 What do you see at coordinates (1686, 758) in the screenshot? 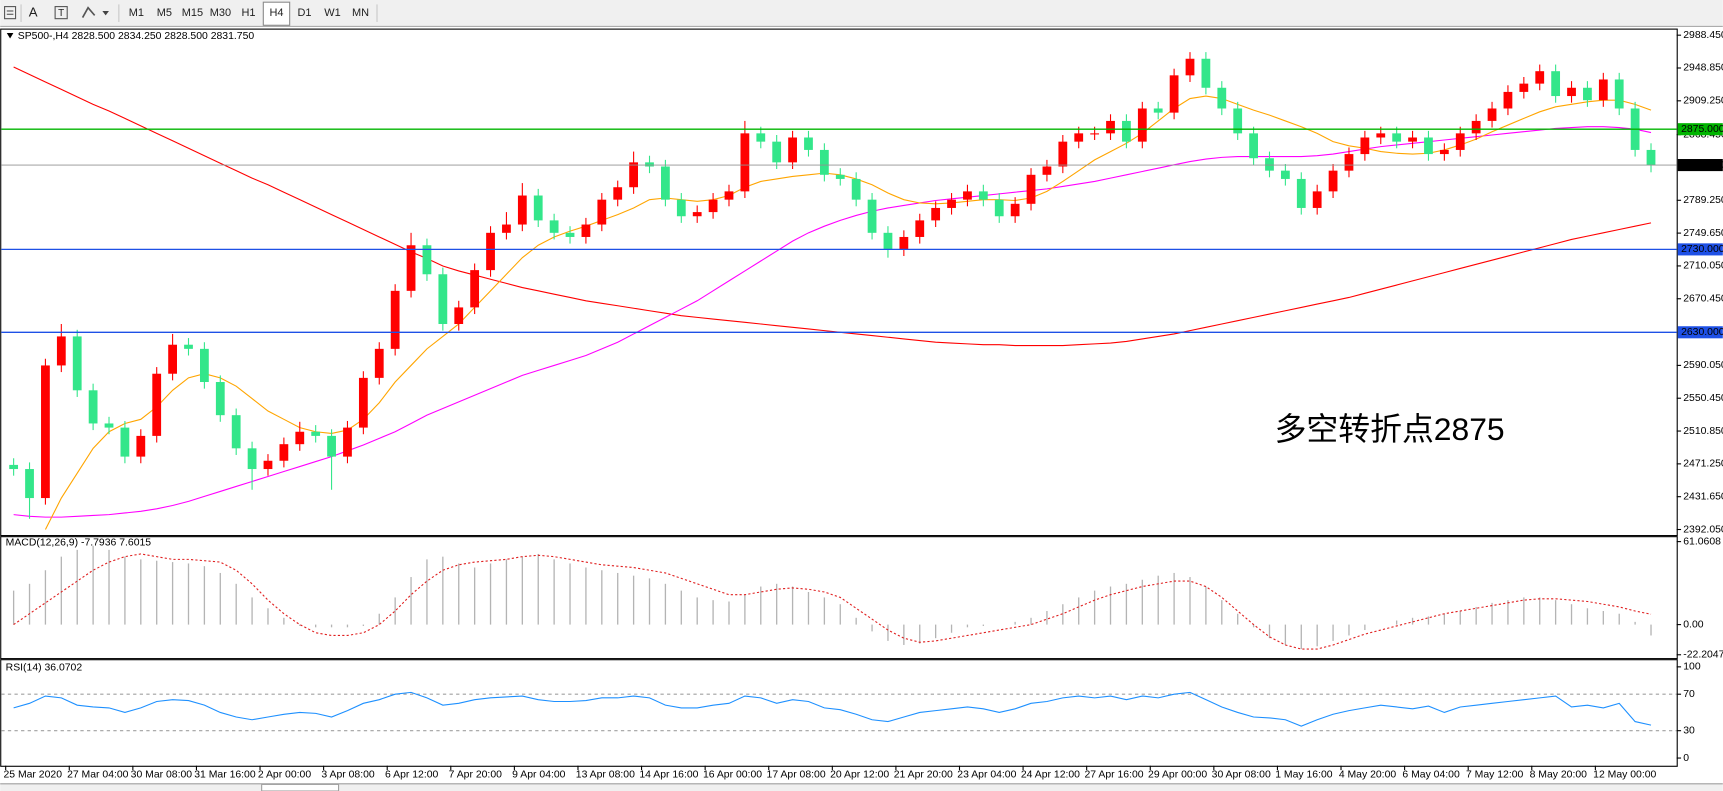
I see `y-tick-label: 0` at bounding box center [1686, 758].